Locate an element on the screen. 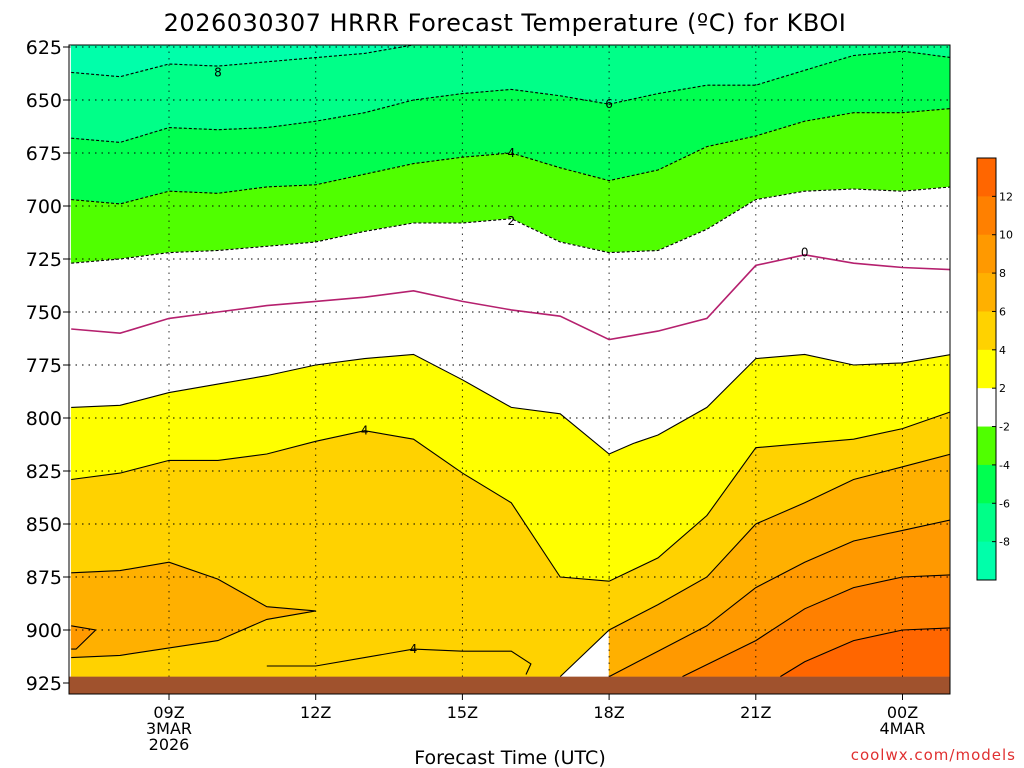  colorbar-frame is located at coordinates (986, 369).